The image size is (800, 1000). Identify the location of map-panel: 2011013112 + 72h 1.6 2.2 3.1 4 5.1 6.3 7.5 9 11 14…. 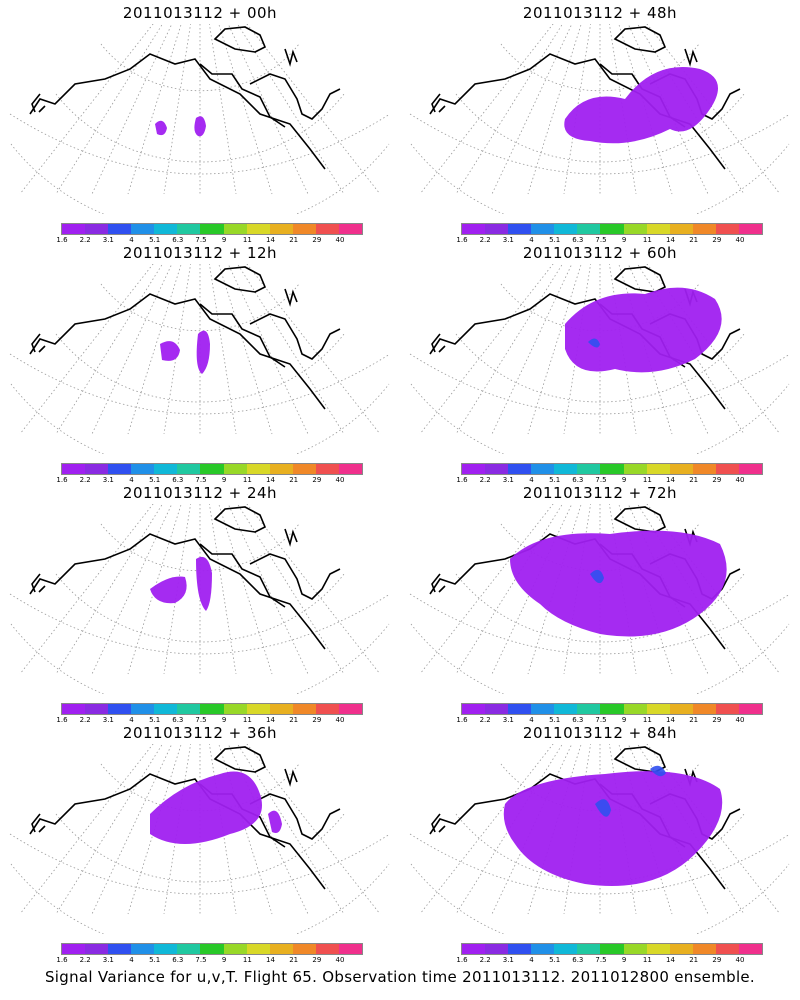
(600, 602).